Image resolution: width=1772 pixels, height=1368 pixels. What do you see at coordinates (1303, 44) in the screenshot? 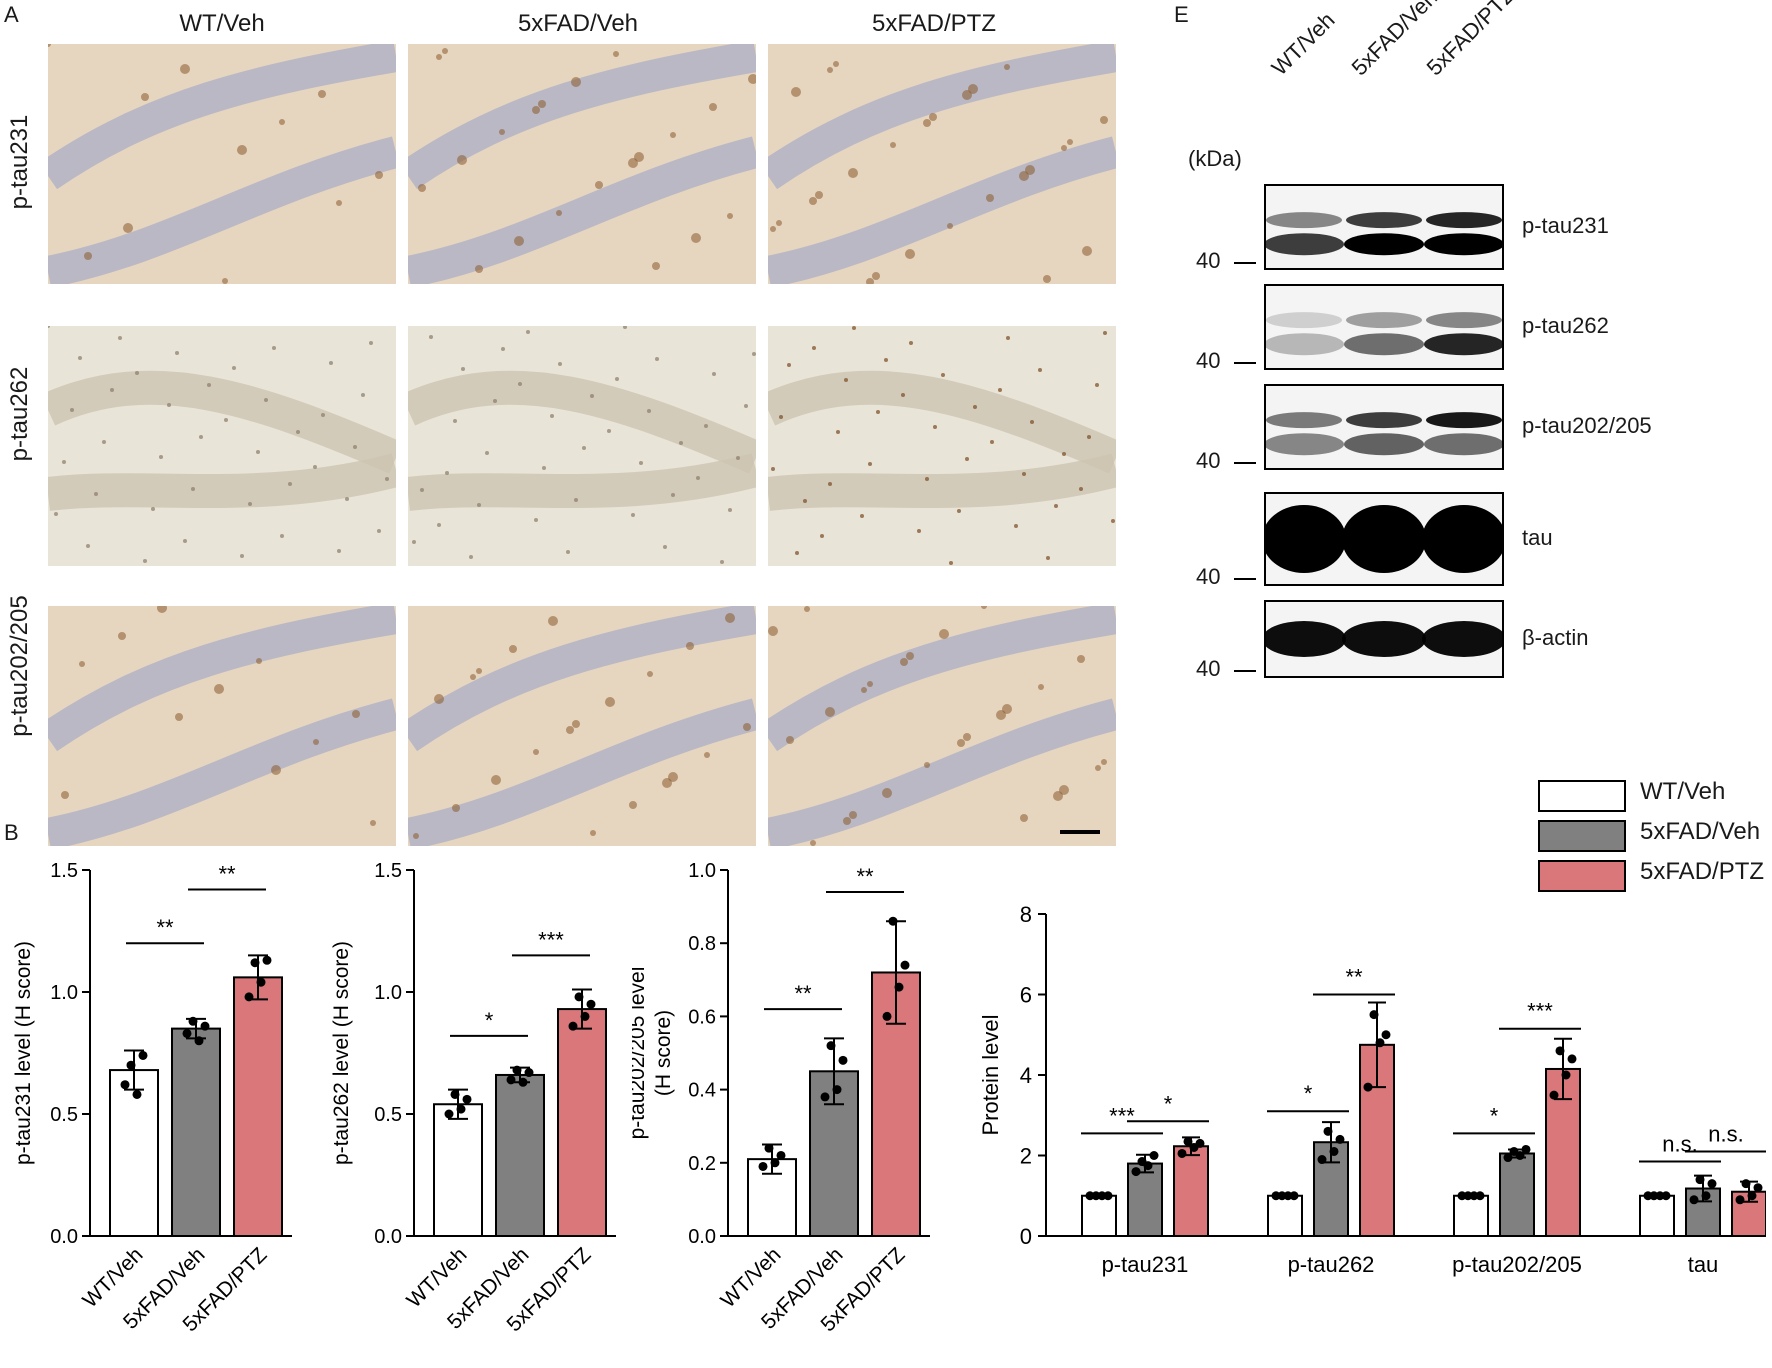
I see `lane-label-wt: WT/Veh` at bounding box center [1303, 44].